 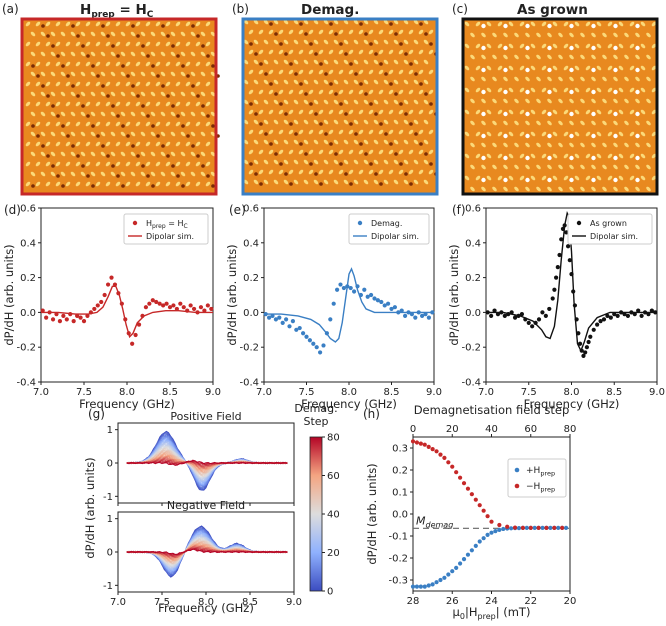 What do you see at coordinates (398, 537) in the screenshot?
I see `y-tick-label: -0.1` at bounding box center [398, 537].